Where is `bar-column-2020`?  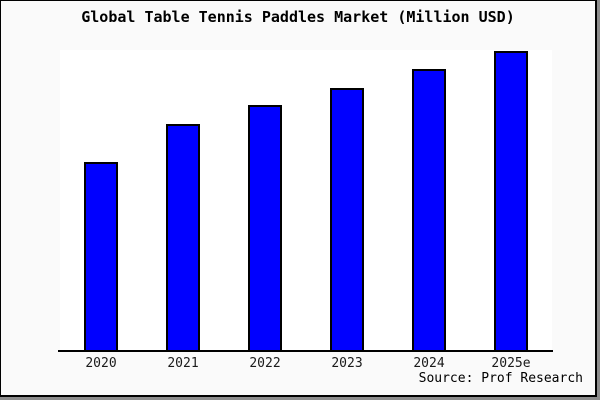
bar-column-2020 is located at coordinates (101, 200).